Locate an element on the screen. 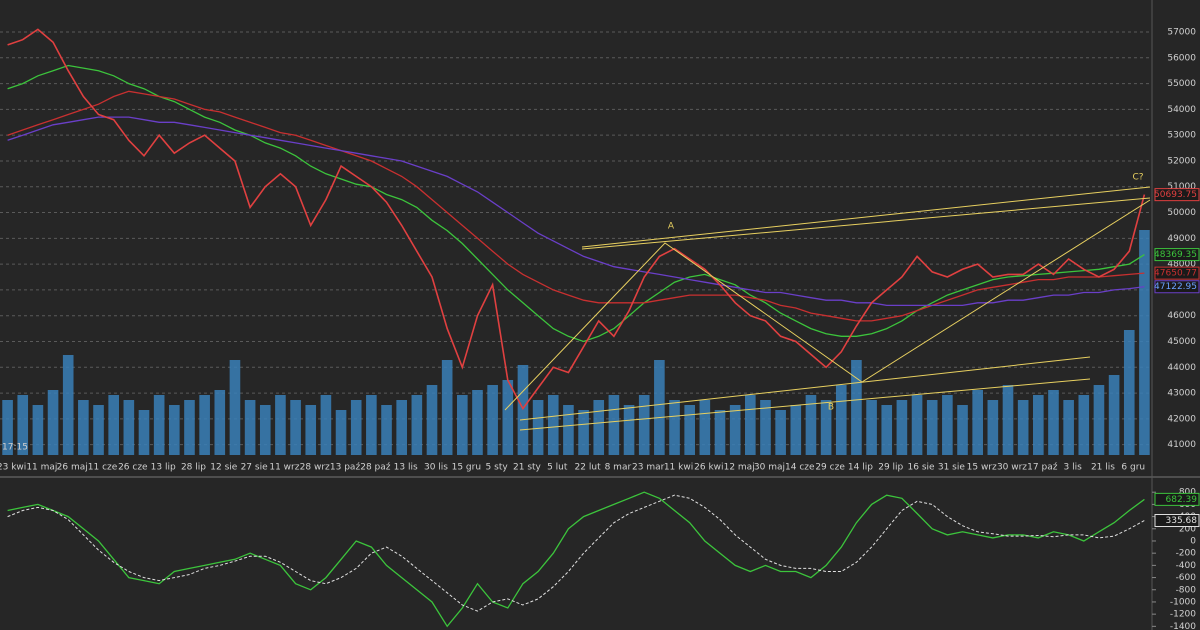  y-tick-label: 52000 is located at coordinates (1181, 161).